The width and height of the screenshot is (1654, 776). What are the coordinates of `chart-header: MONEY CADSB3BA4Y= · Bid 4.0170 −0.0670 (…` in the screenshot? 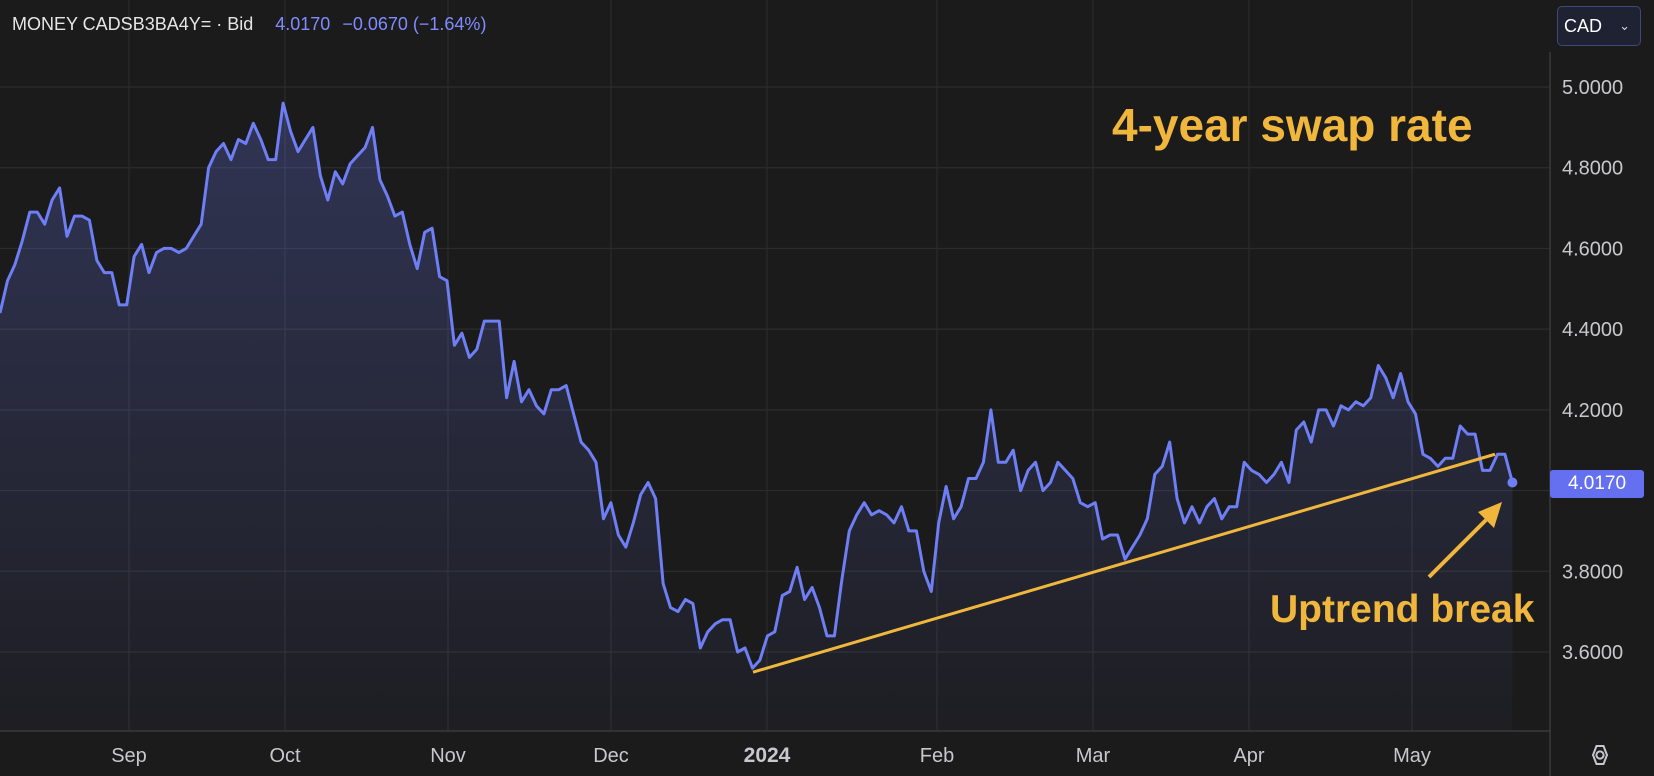 It's located at (249, 24).